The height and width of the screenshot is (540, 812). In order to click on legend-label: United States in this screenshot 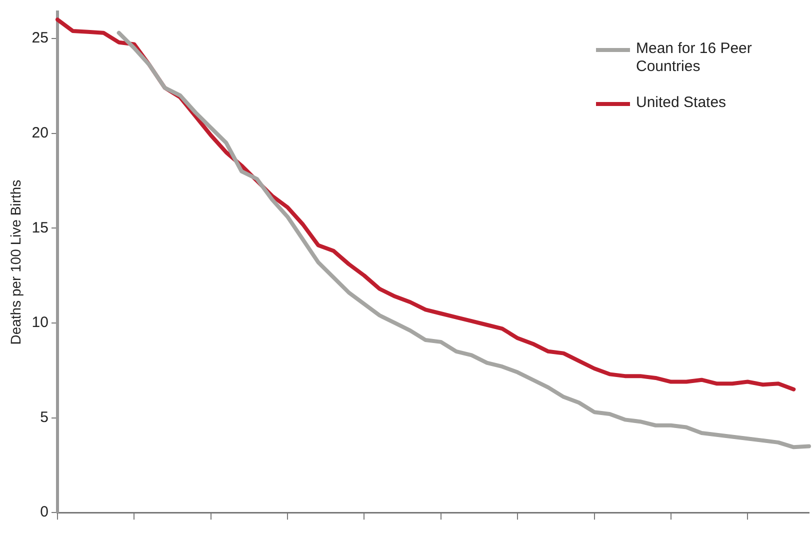, I will do `click(681, 103)`.